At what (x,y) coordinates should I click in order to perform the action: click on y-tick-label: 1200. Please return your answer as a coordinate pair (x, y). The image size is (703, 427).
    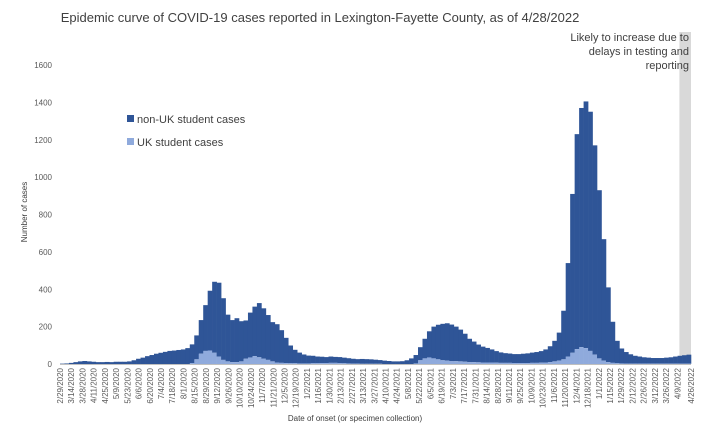
    Looking at the image, I should click on (43, 140).